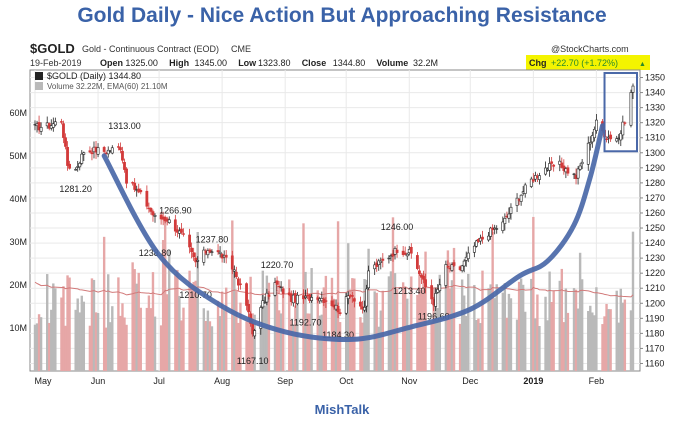 Image resolution: width=684 pixels, height=433 pixels. Describe the element at coordinates (285, 381) in the screenshot. I see `date-tick-label: Sep` at that location.